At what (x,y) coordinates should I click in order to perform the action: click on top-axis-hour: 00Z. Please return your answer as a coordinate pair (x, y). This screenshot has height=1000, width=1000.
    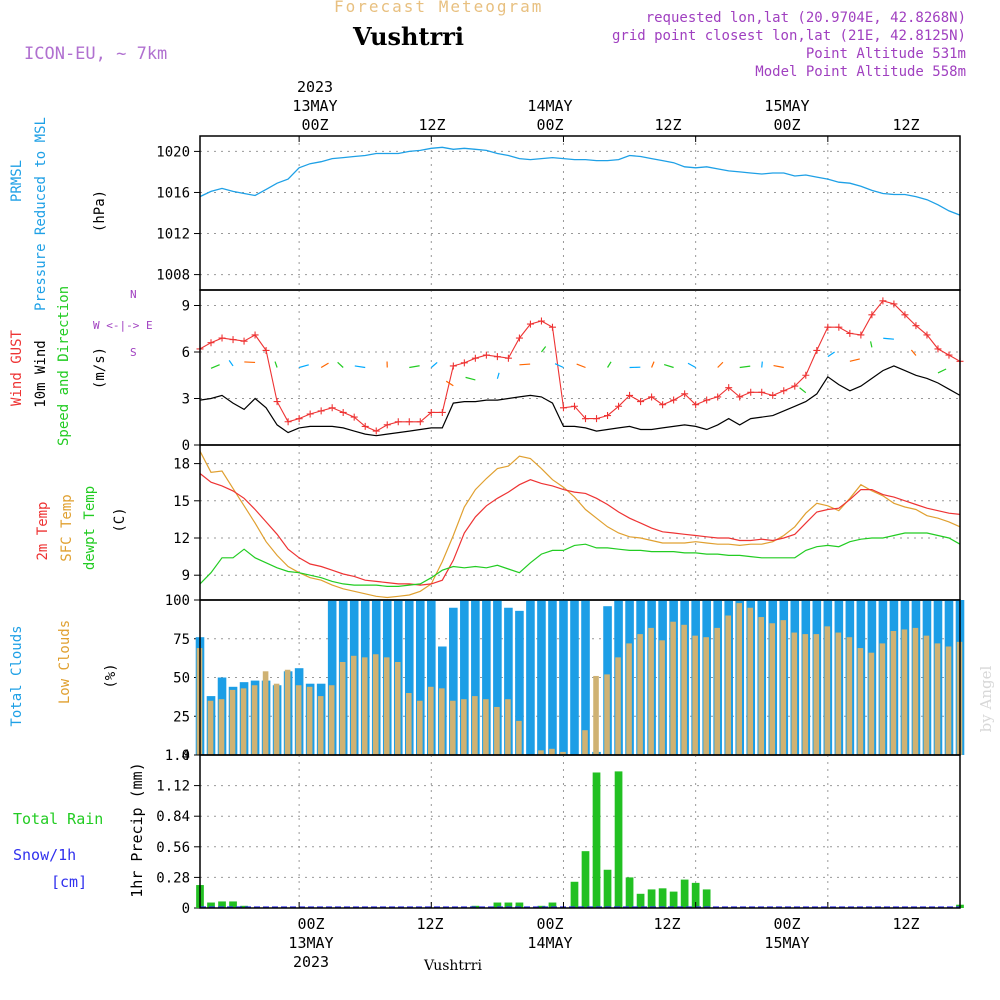
    Looking at the image, I should click on (550, 125).